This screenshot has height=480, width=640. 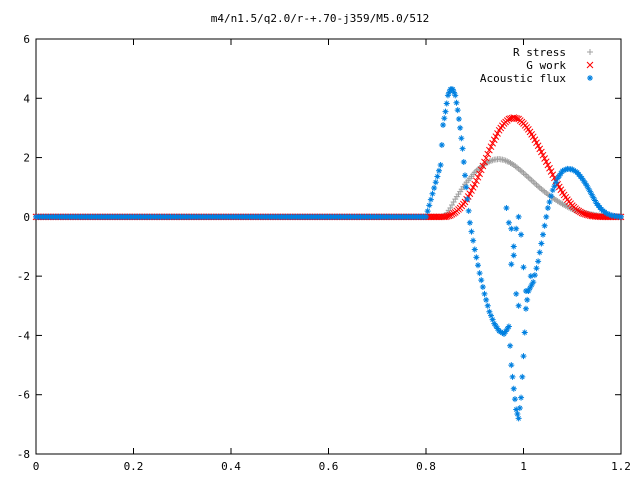 I want to click on x-tick-label: 0.2, so click(x=134, y=466).